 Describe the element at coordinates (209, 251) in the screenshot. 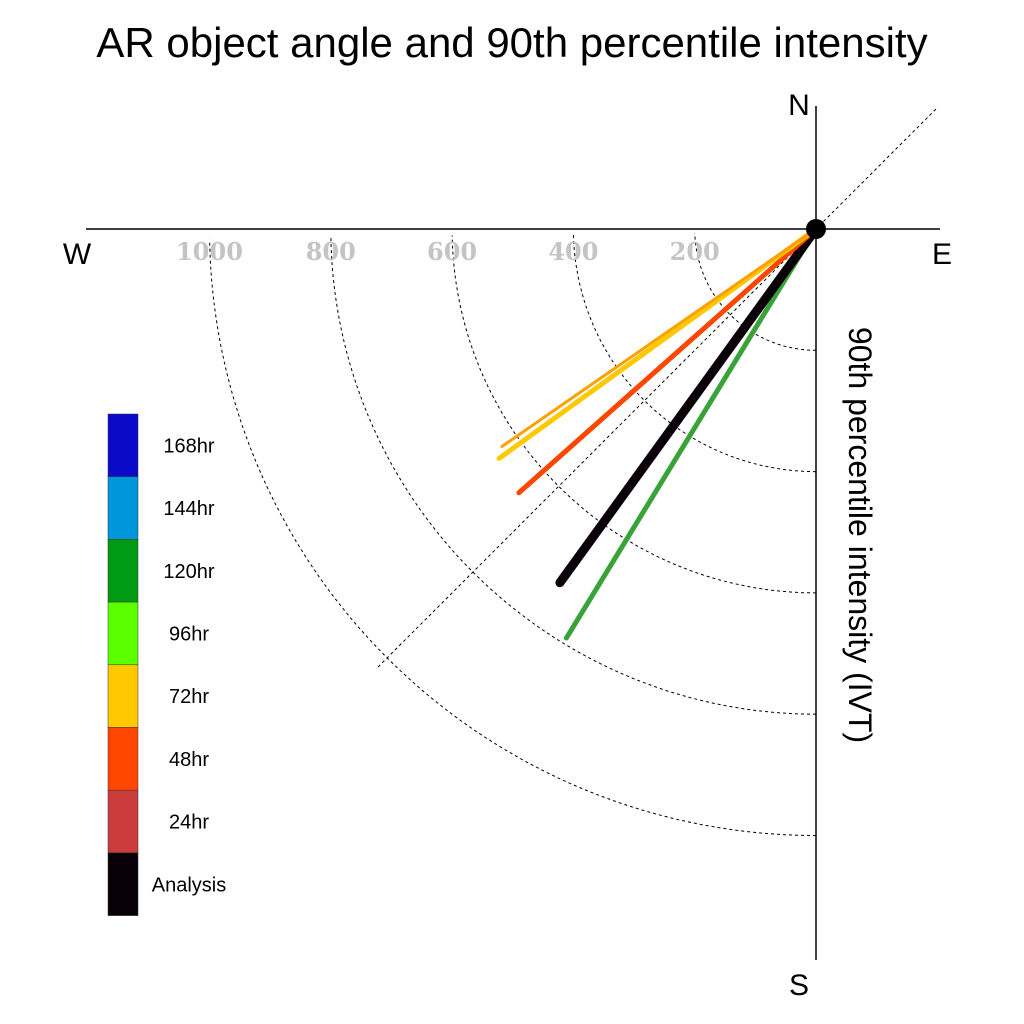

I see `ring-label: 1000` at that location.